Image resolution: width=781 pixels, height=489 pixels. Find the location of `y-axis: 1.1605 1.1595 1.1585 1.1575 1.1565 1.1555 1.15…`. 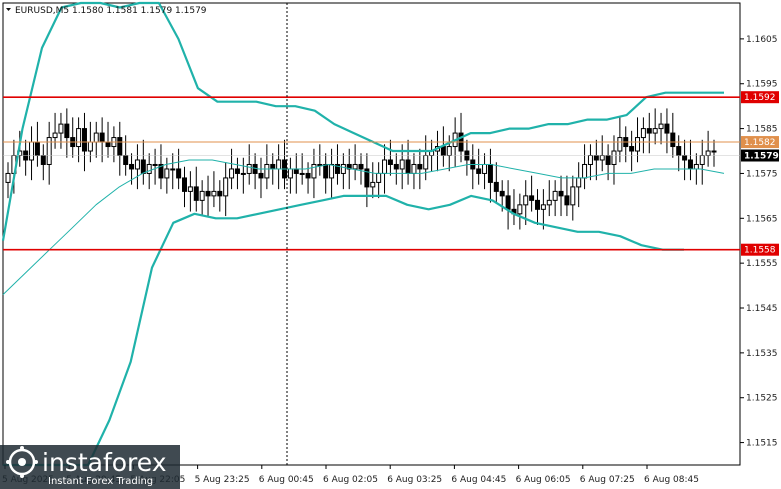

y-axis: 1.1605 1.1595 1.1585 1.1575 1.1565 1.1555 1.15… is located at coordinates (759, 242).